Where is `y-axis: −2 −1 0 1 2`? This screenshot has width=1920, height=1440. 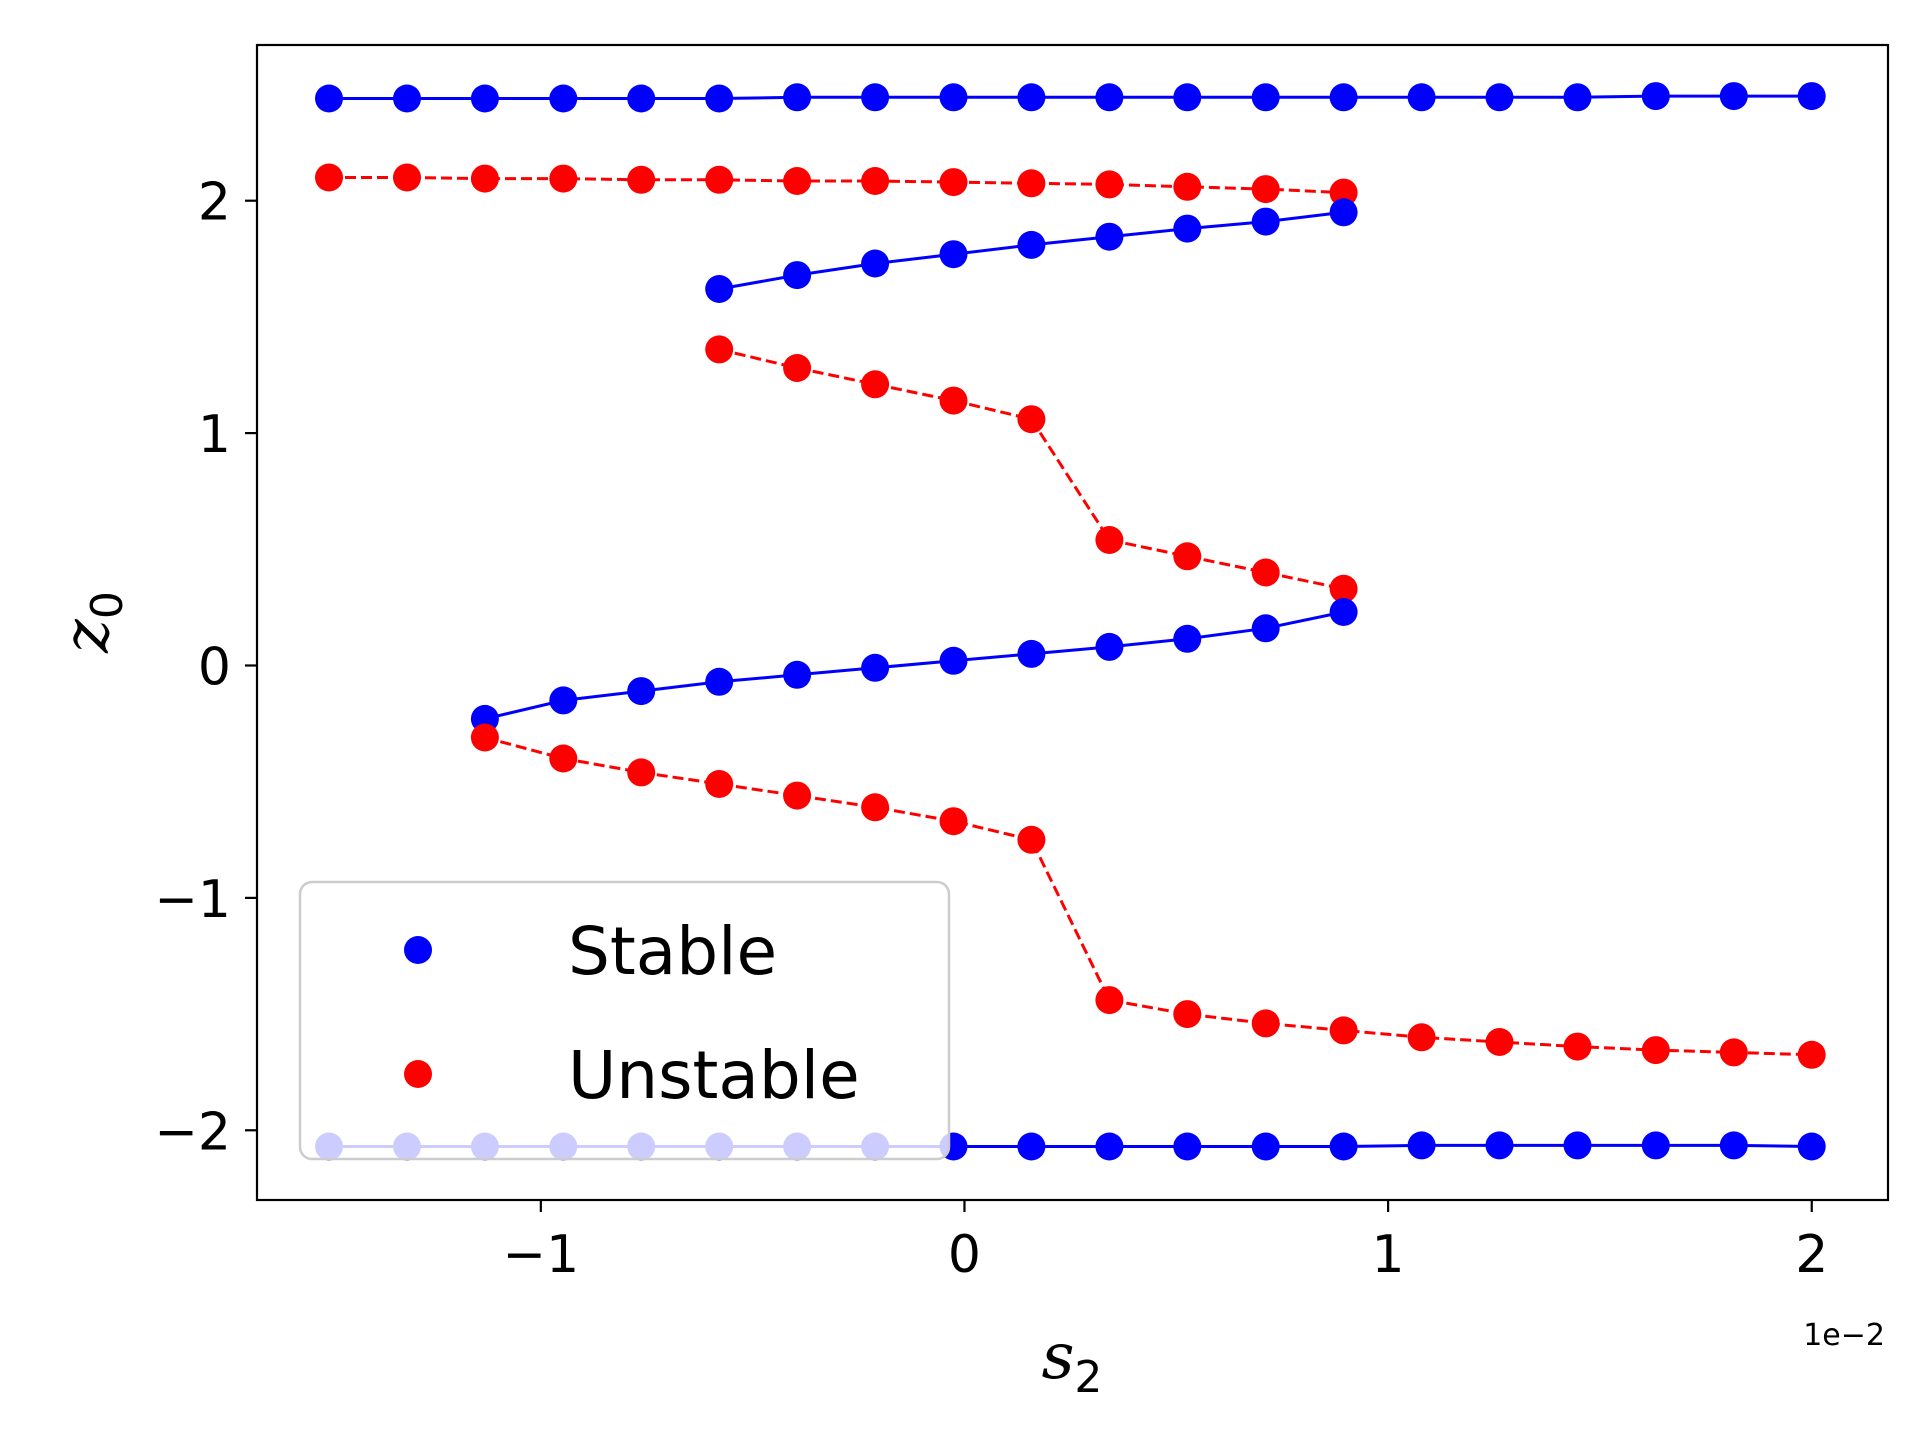 y-axis: −2 −1 0 1 2 is located at coordinates (205, 667).